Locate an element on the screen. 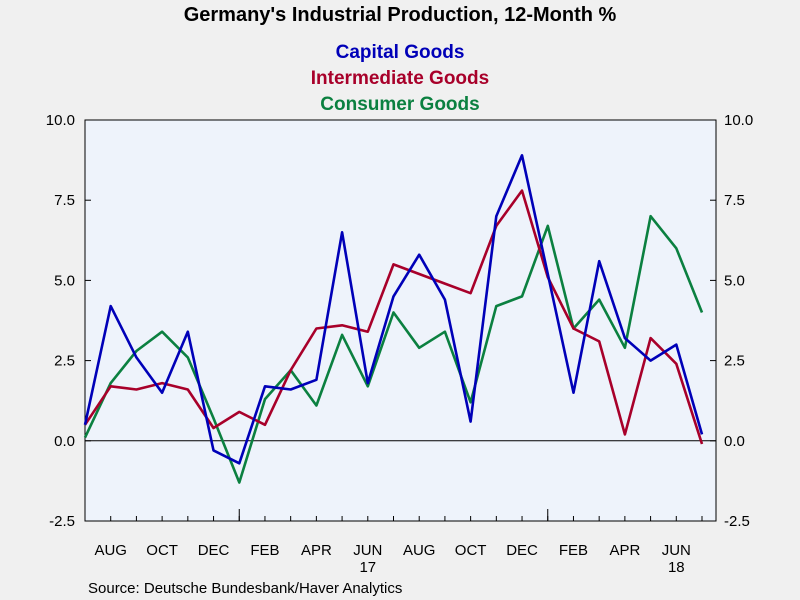 The height and width of the screenshot is (600, 800). y-axis-left: 10.0 7.5 5.0 2.5 0.0 -2.5 is located at coordinates (68, 321).